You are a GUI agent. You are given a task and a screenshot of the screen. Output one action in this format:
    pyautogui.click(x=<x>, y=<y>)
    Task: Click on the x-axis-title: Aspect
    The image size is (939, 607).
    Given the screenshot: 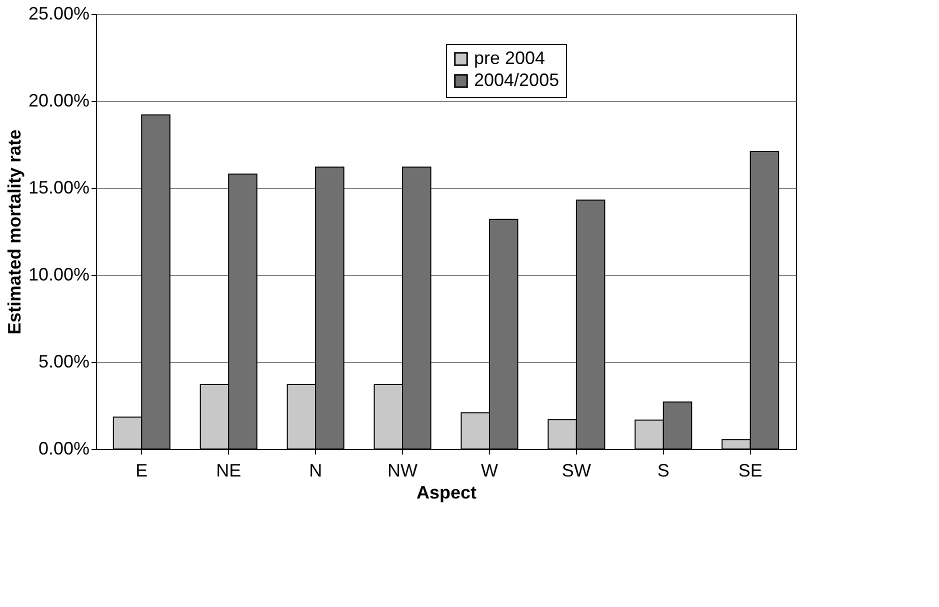 What is the action you would take?
    pyautogui.click(x=446, y=492)
    